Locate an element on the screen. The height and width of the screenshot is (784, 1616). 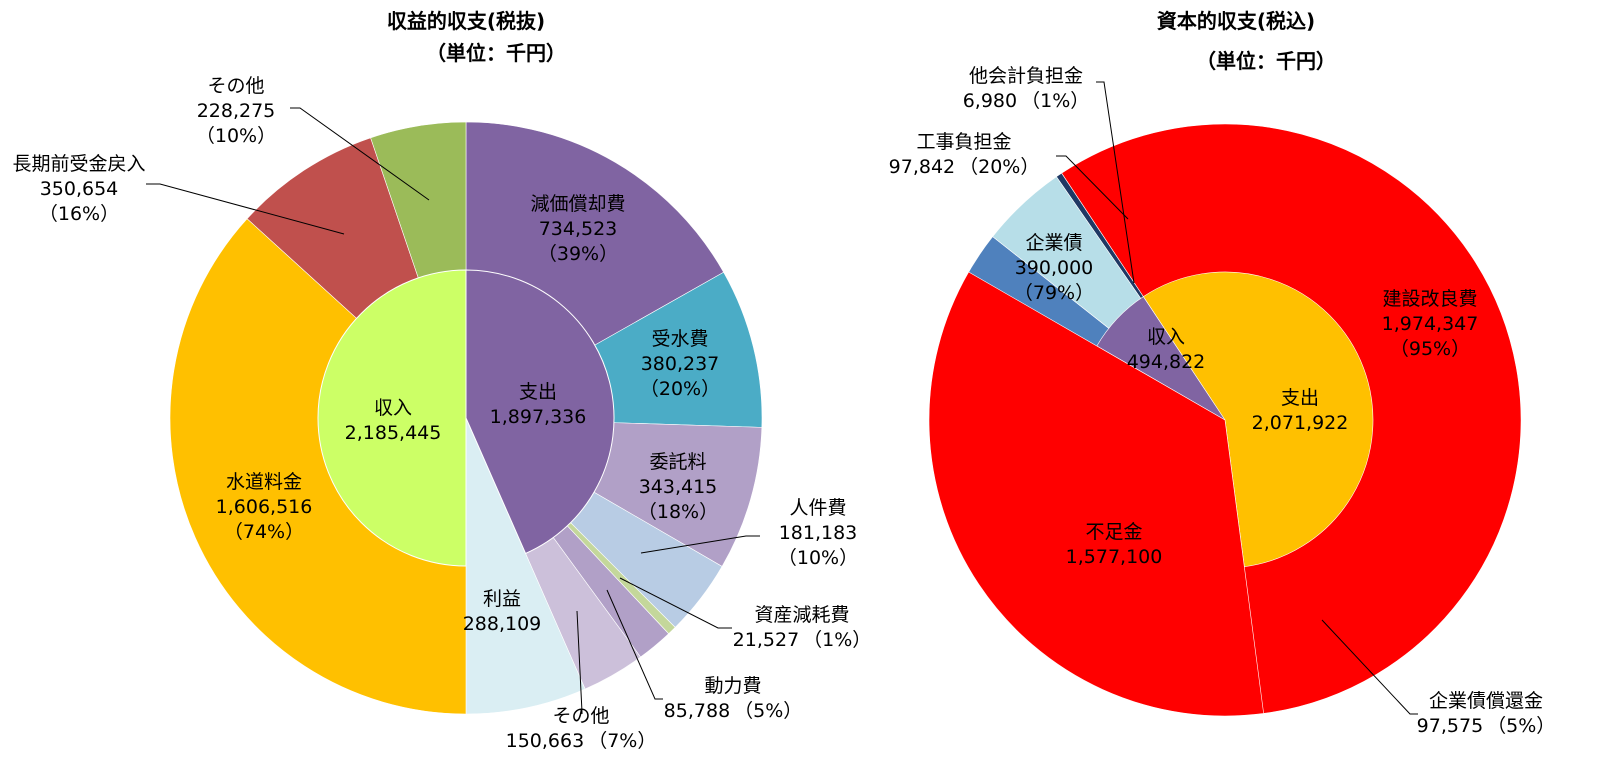
inner-label-income: 収入 494,822 is located at coordinates (1166, 349).